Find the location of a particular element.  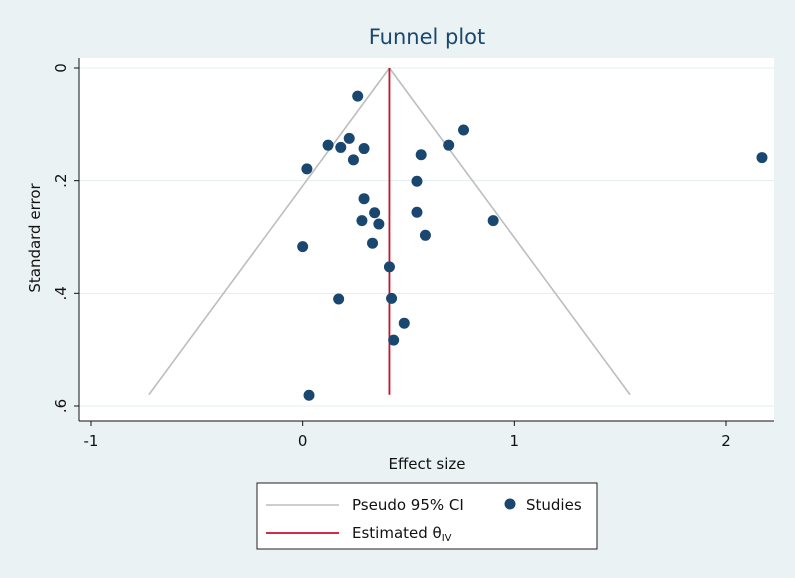

y-tick-label-1: .2 is located at coordinates (61, 181).